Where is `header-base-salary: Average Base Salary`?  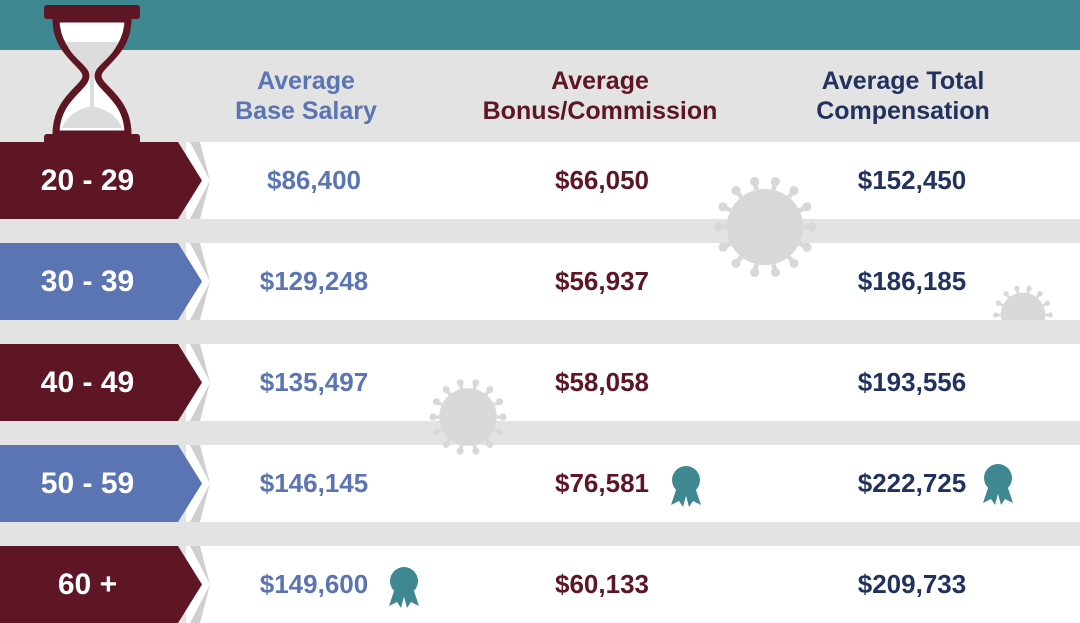 header-base-salary: Average Base Salary is located at coordinates (306, 96).